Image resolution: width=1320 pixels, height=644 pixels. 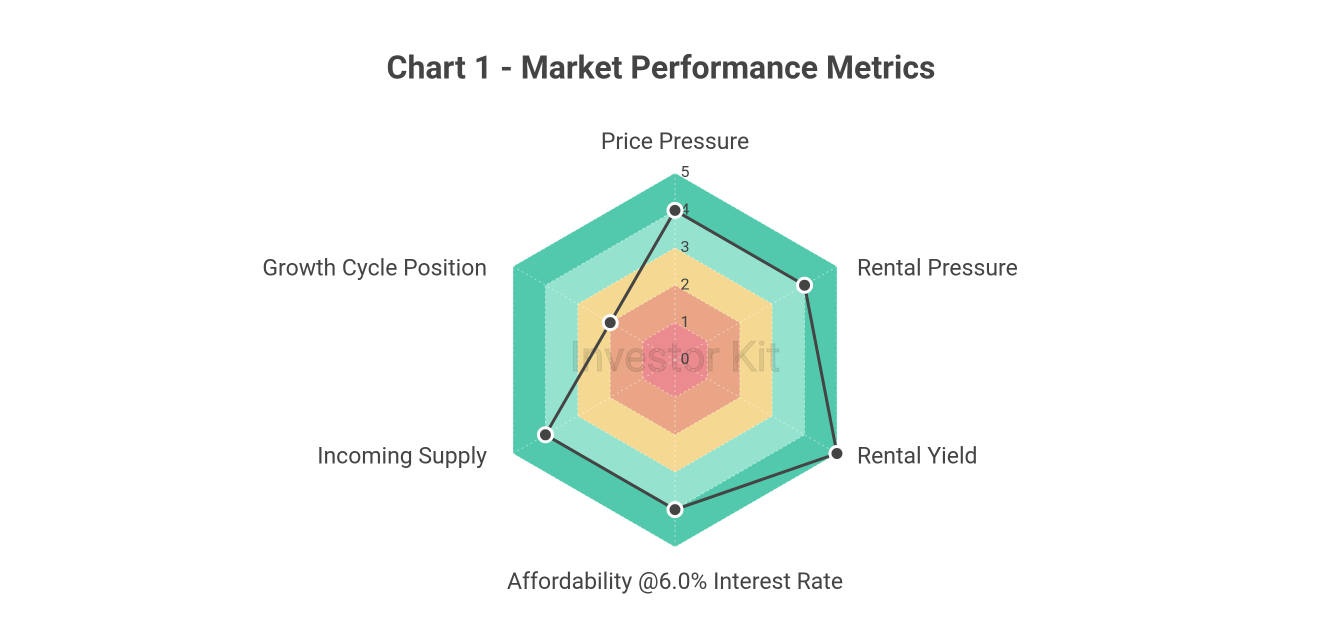 What do you see at coordinates (685, 358) in the screenshot?
I see `y-tick-label: 0` at bounding box center [685, 358].